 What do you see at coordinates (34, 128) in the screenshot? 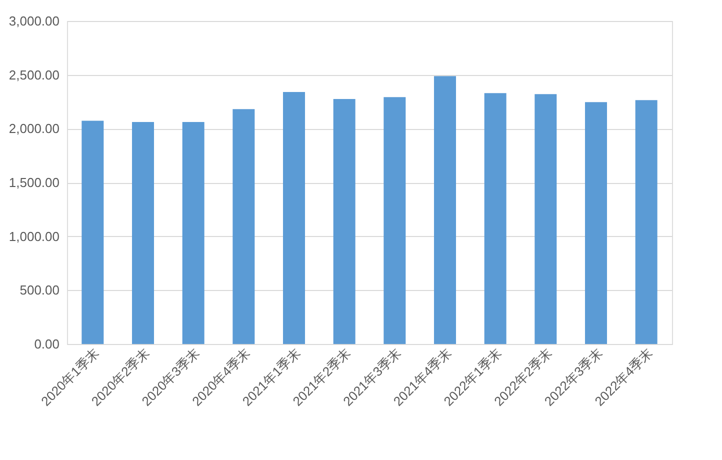
I see `y-tick-label: 2,000.00` at bounding box center [34, 128].